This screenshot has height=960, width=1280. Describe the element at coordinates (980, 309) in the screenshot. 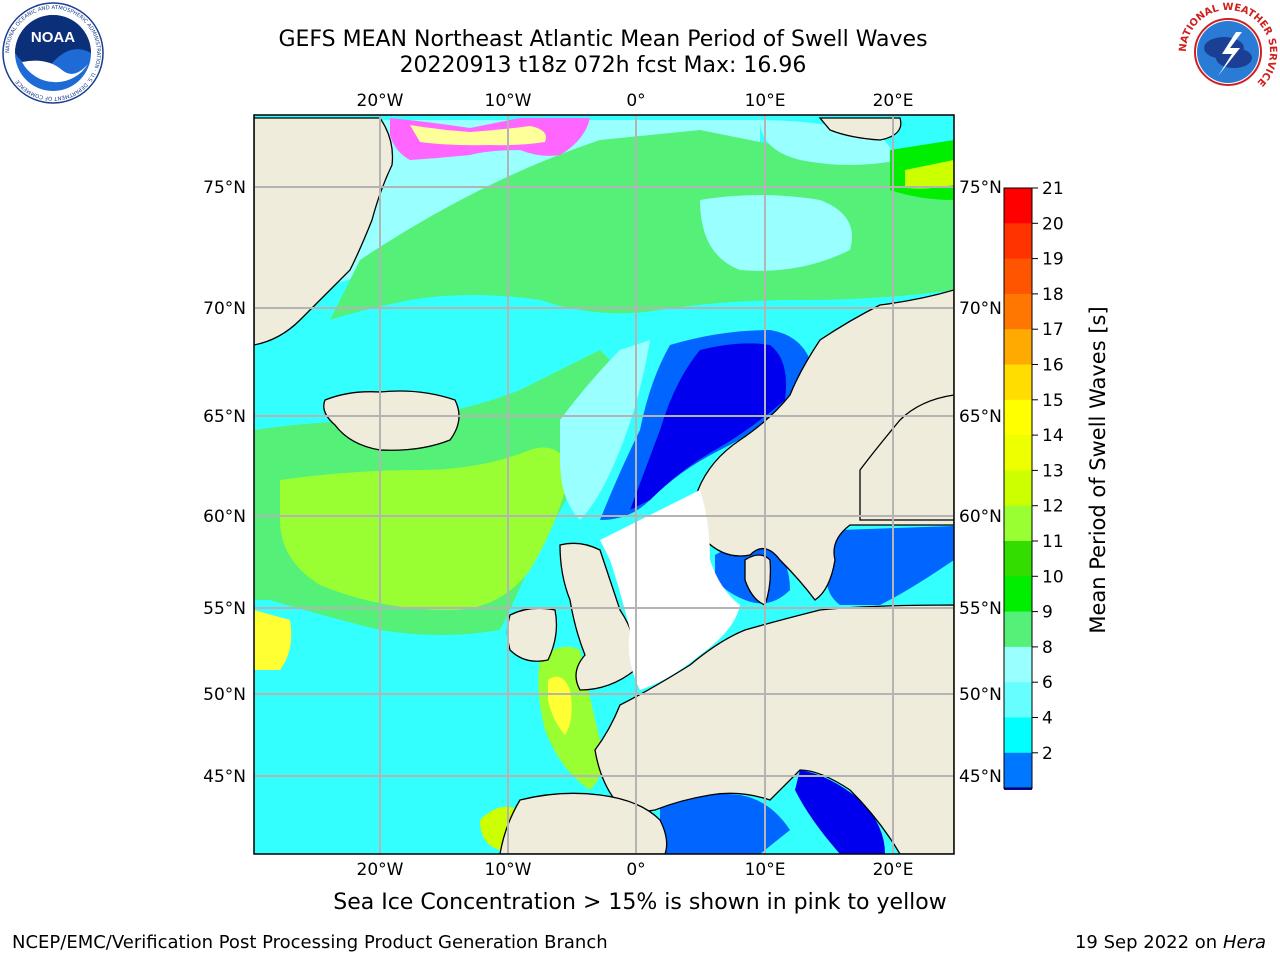

I see `lat-label-right: 70°N` at that location.